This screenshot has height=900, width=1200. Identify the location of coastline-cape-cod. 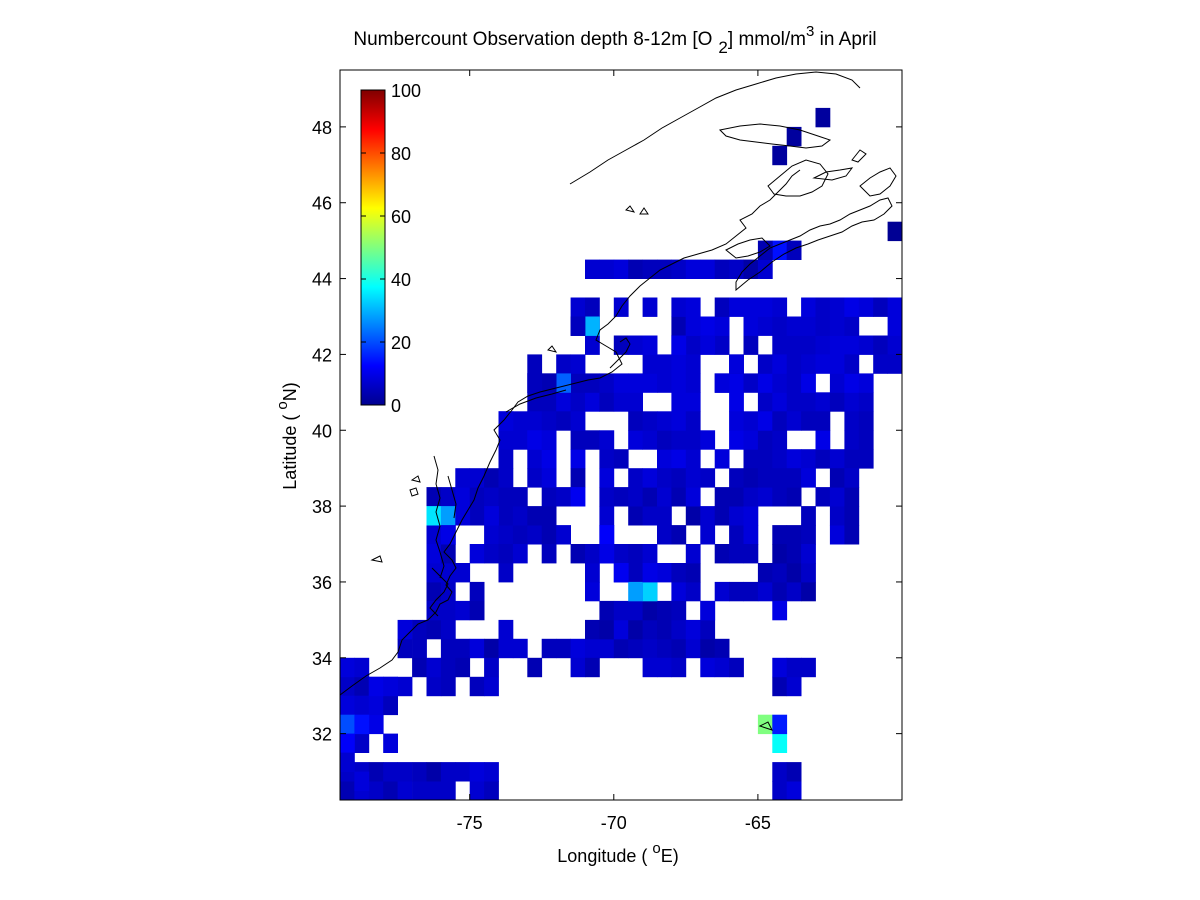
(620, 353).